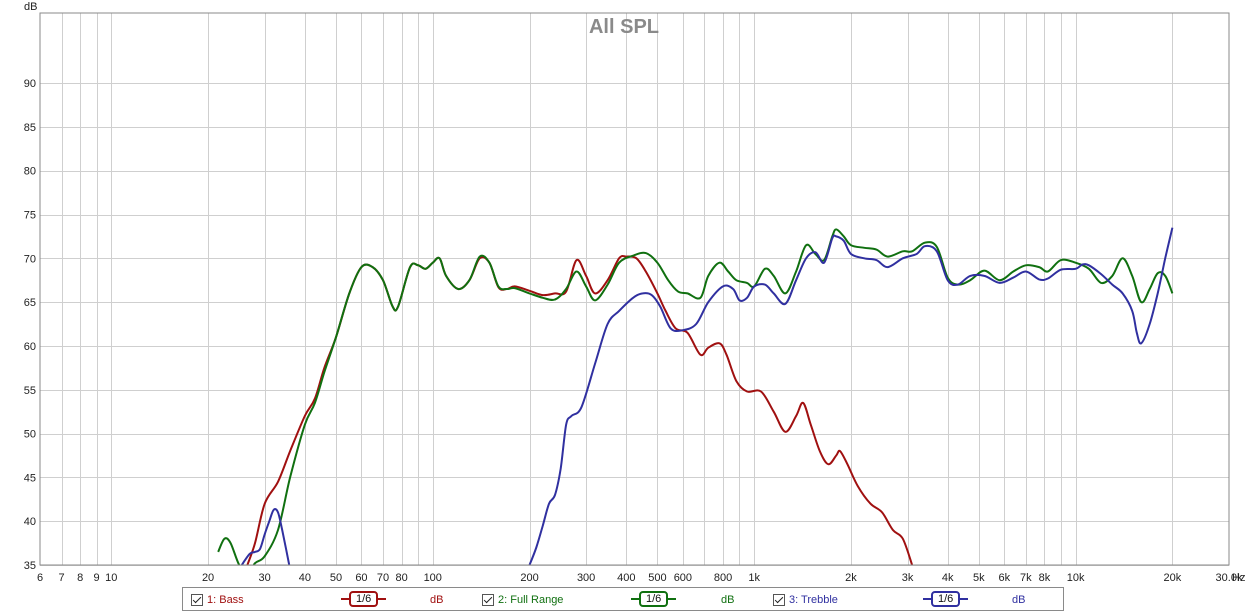  I want to click on full-range-smoothing-value: 1/6, so click(654, 599).